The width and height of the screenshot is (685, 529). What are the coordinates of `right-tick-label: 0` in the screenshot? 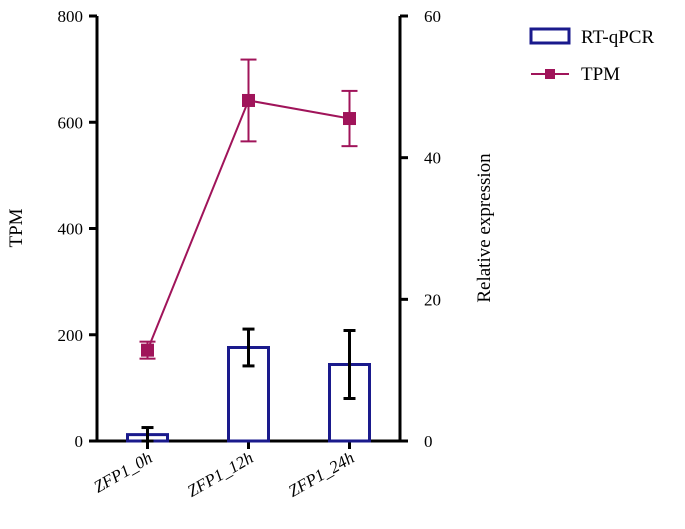 It's located at (428, 441).